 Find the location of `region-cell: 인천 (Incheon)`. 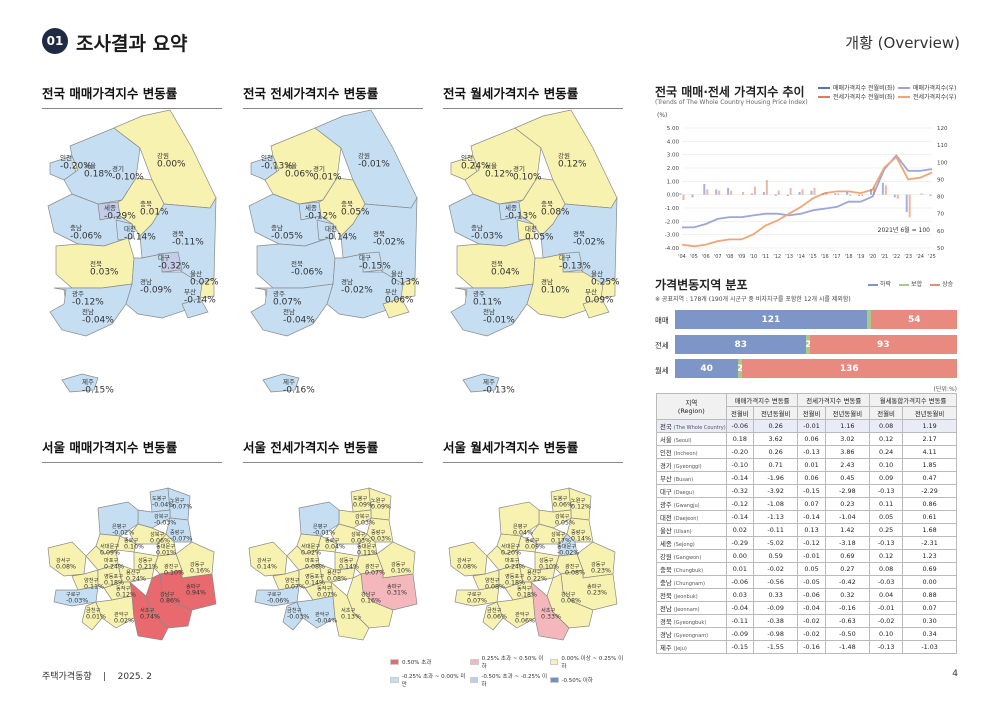

region-cell: 인천 (Incheon) is located at coordinates (691, 452).